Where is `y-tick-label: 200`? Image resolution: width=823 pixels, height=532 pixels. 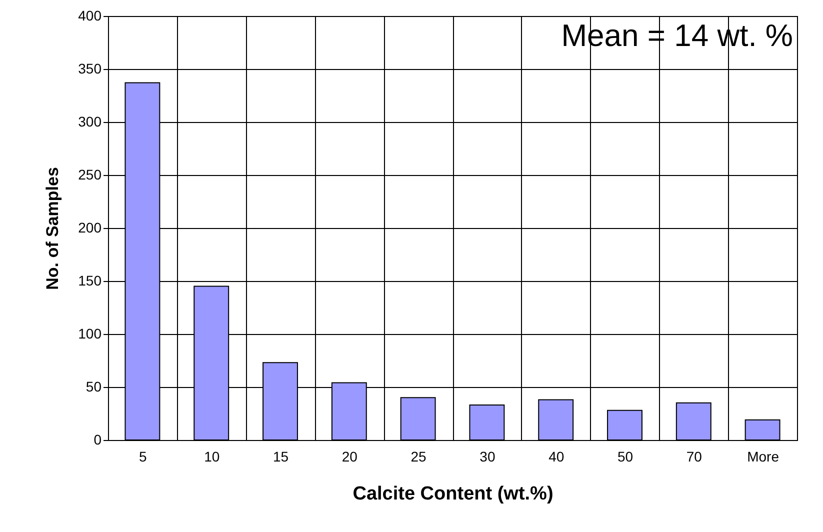 y-tick-label: 200 is located at coordinates (90, 228).